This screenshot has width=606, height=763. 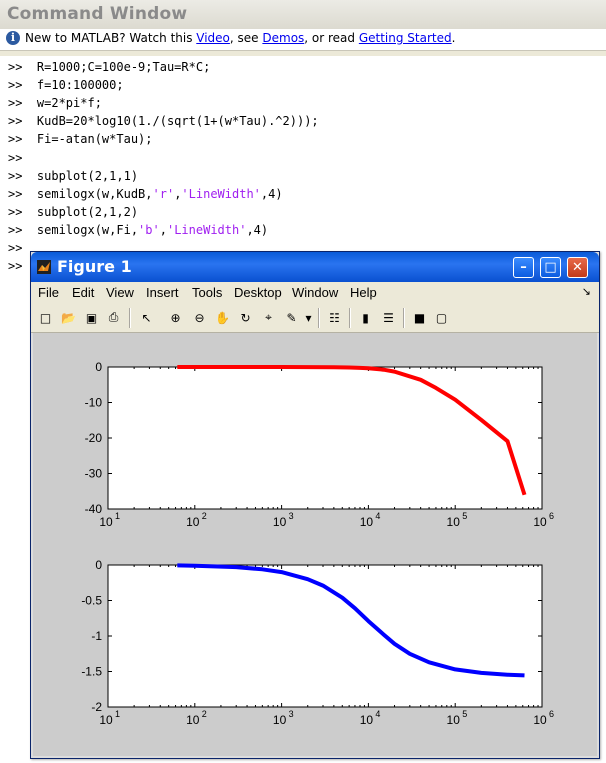 I want to click on matlab-logo-icon, so click(x=44, y=267).